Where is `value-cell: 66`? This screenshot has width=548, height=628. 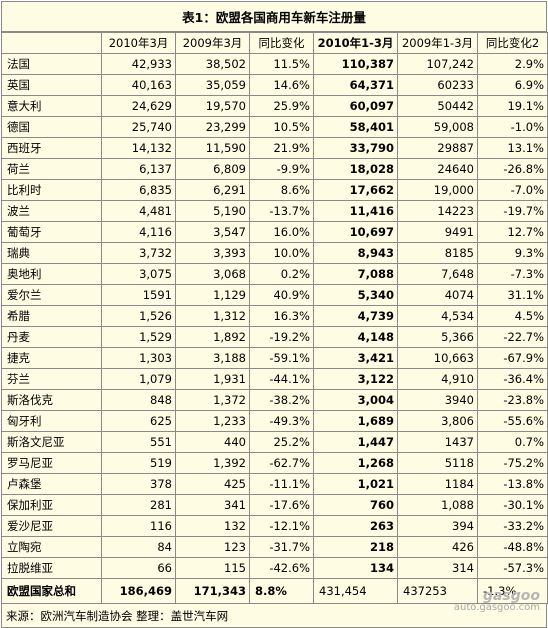 value-cell: 66 is located at coordinates (138, 568).